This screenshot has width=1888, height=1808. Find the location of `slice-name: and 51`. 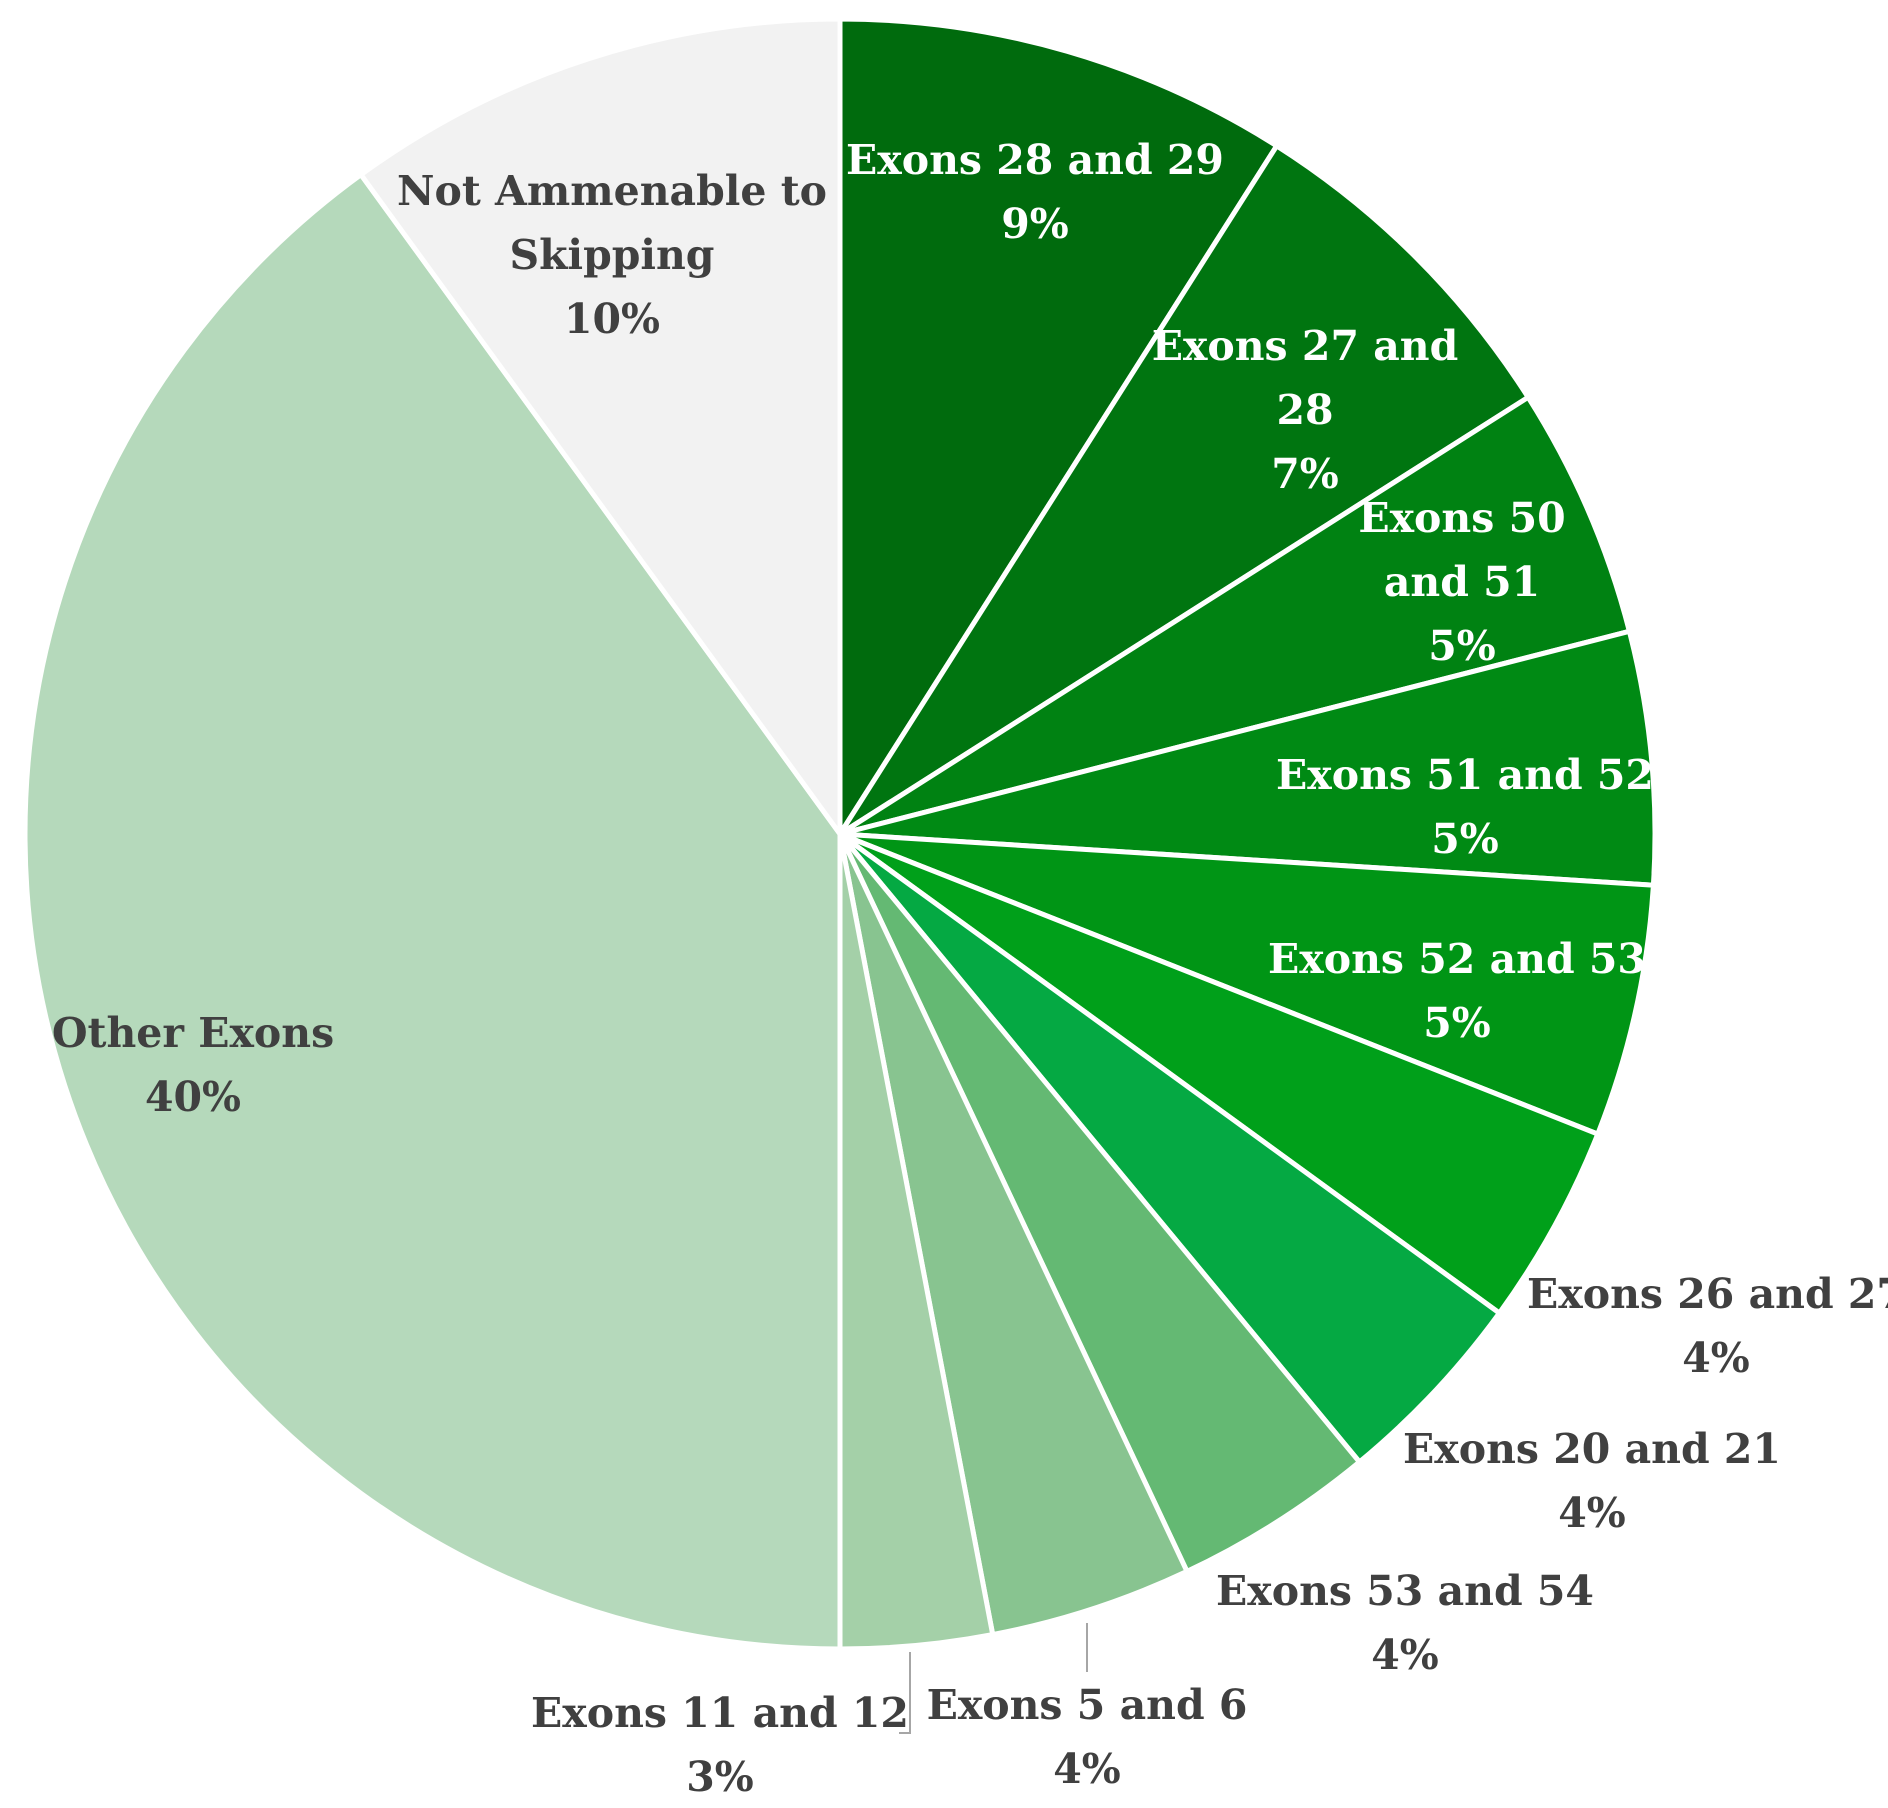

slice-name: and 51 is located at coordinates (1462, 582).